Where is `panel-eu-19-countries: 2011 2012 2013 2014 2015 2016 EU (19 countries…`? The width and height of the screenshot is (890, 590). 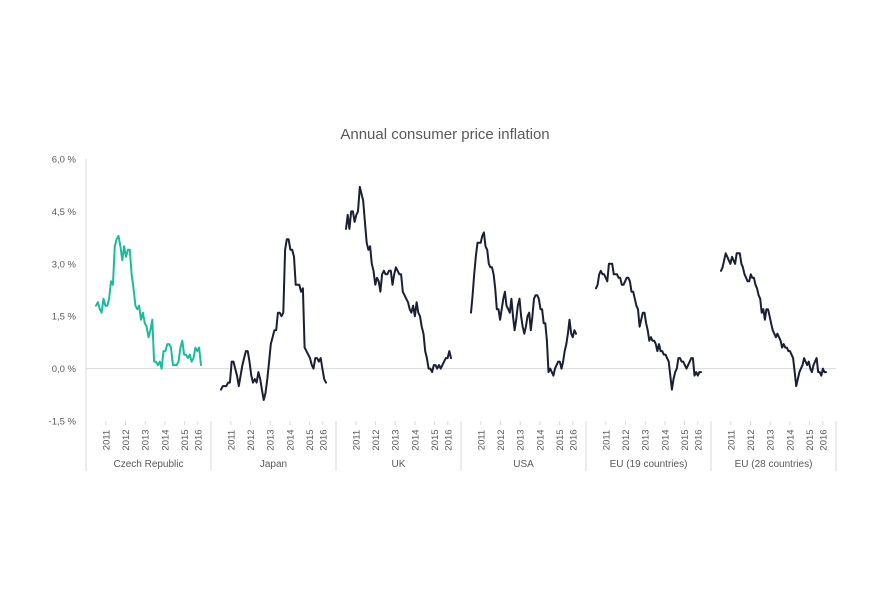 panel-eu-19-countries: 2011 2012 2013 2014 2015 2016 EU (19 countries… is located at coordinates (653, 366).